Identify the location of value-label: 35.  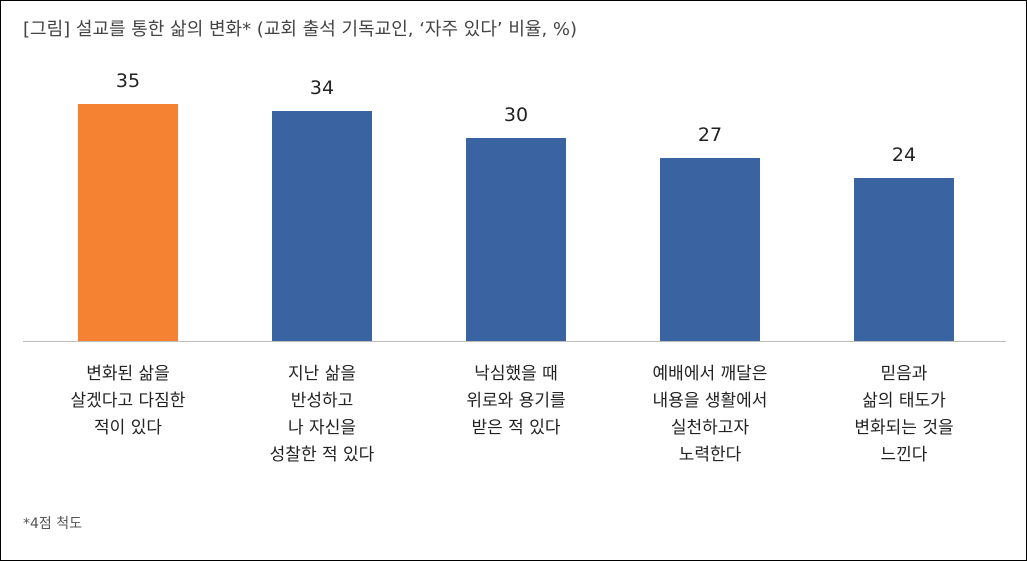
(128, 80).